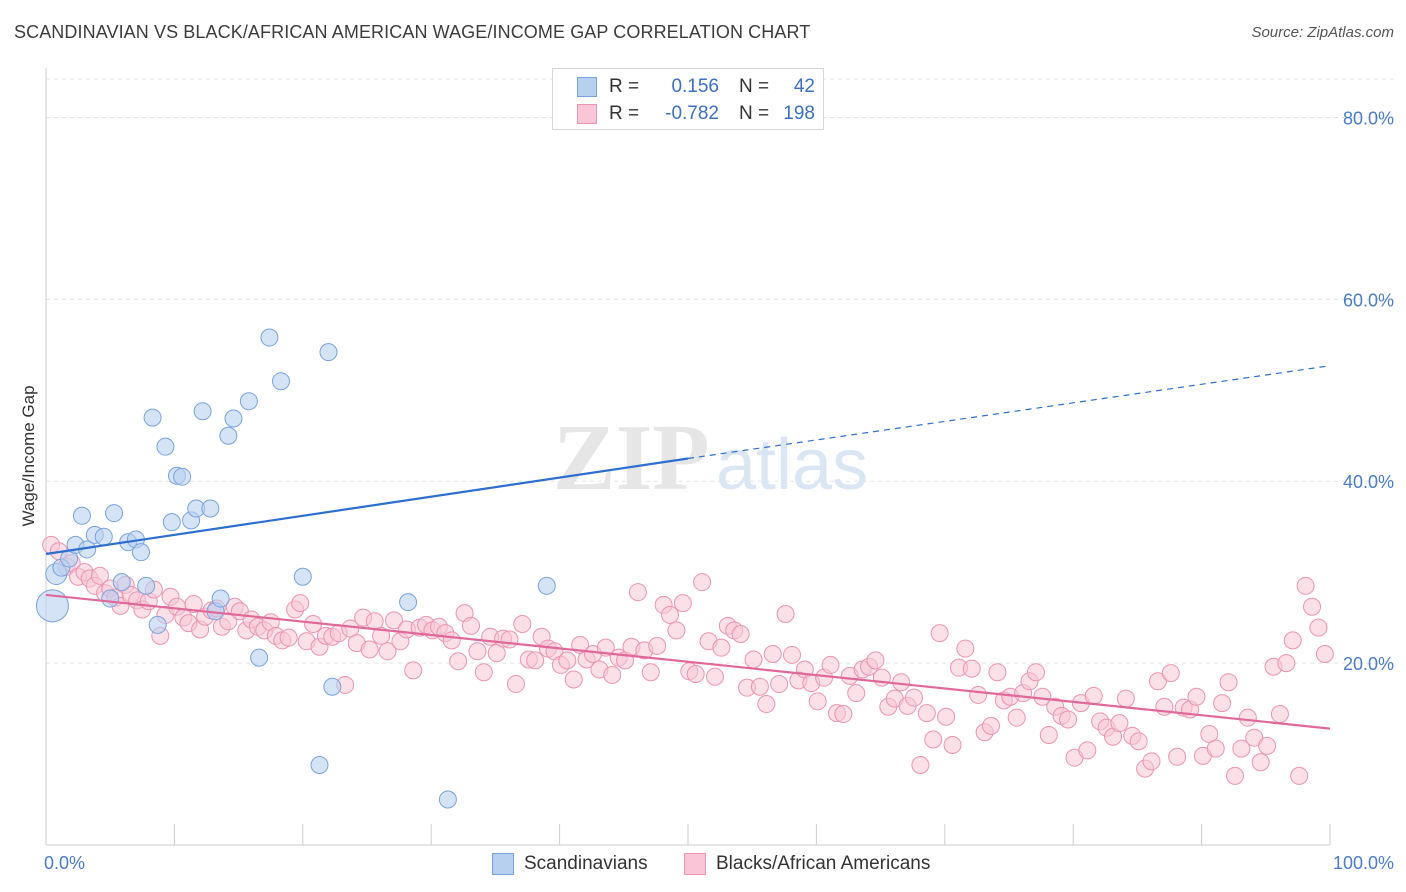 This screenshot has width=1406, height=892. What do you see at coordinates (587, 114) in the screenshot?
I see `legend-swatch-pink` at bounding box center [587, 114].